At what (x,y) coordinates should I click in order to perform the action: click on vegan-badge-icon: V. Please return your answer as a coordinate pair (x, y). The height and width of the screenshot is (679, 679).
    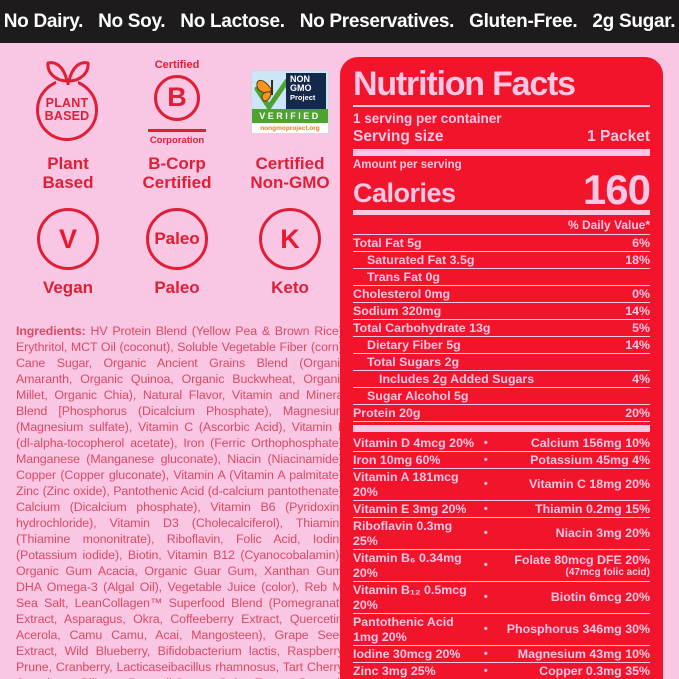
    Looking at the image, I should click on (68, 239).